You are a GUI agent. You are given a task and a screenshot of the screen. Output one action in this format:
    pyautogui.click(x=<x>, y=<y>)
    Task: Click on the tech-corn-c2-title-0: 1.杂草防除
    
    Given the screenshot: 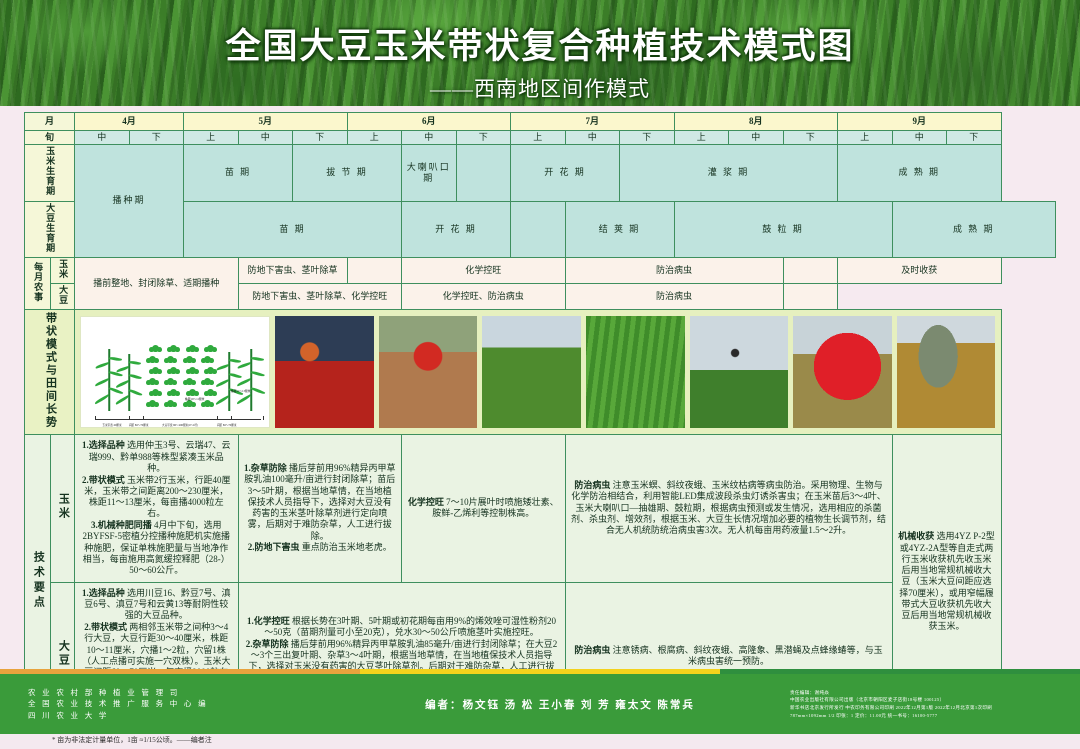 What is the action you would take?
    pyautogui.click(x=265, y=468)
    